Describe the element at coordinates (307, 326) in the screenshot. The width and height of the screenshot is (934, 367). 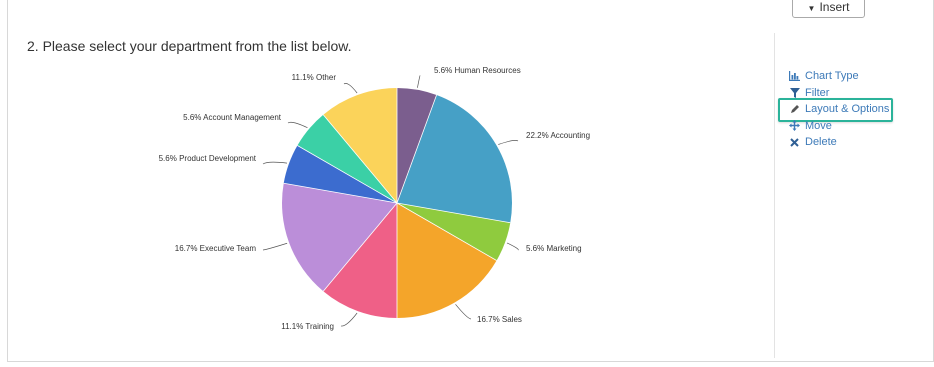
I see `slice-label: 11.1% Training` at that location.